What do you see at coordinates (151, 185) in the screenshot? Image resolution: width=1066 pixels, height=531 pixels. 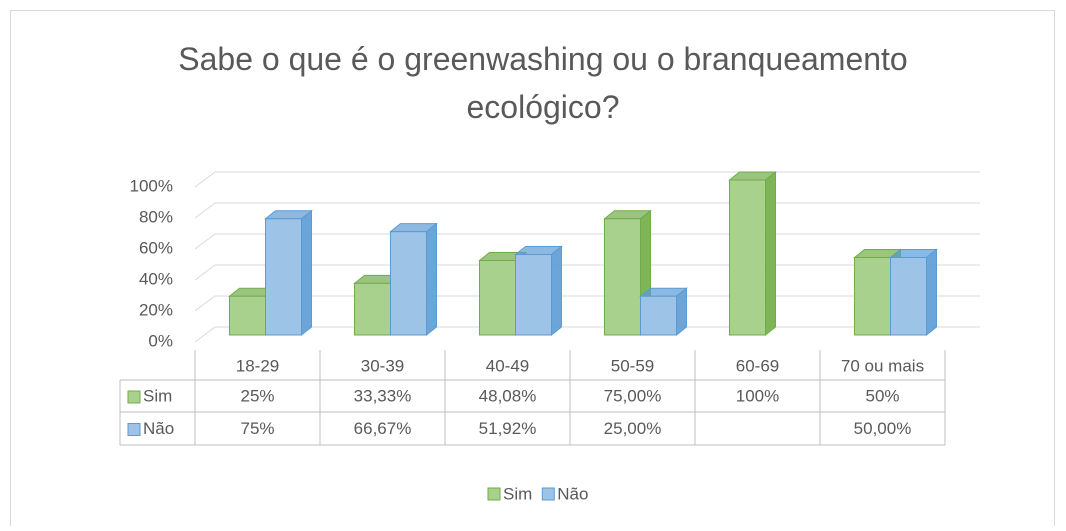 I see `y-tick-label: 100%` at bounding box center [151, 185].